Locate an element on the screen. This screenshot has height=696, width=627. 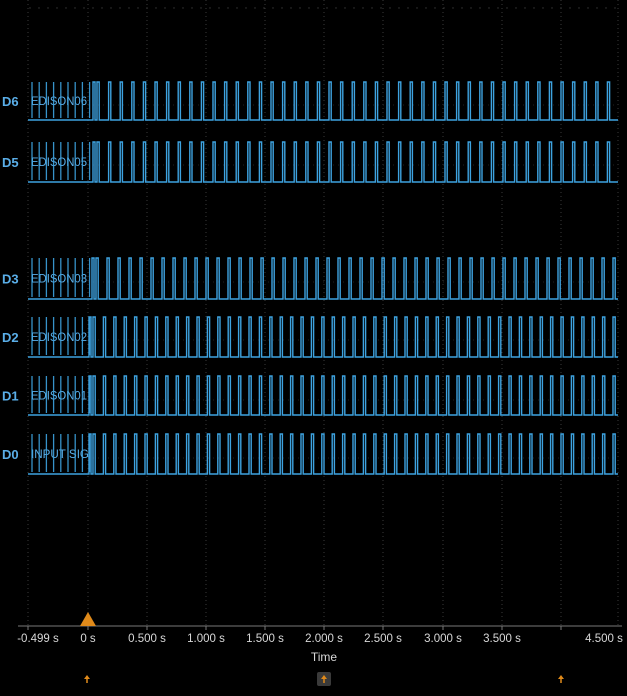
channel-name-d6: EDISON06 is located at coordinates (59, 102).